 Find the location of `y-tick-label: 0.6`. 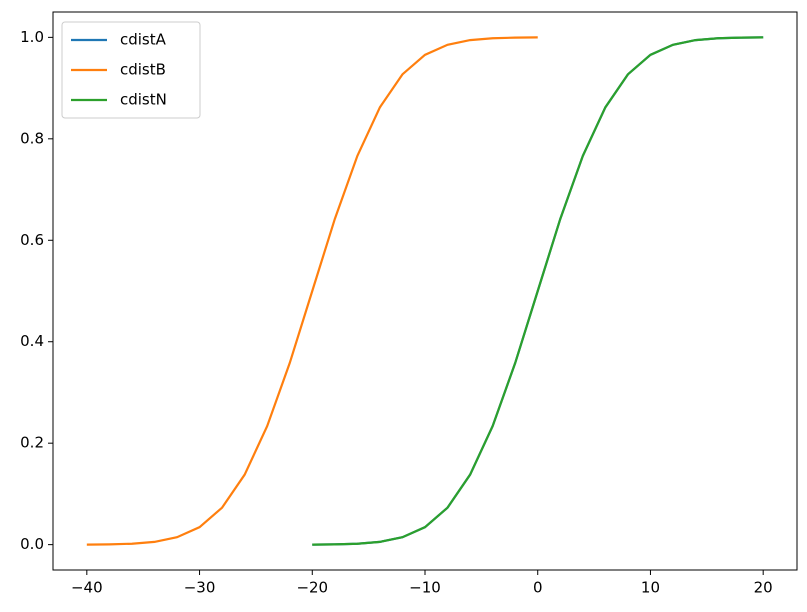

y-tick-label: 0.6 is located at coordinates (32, 240).